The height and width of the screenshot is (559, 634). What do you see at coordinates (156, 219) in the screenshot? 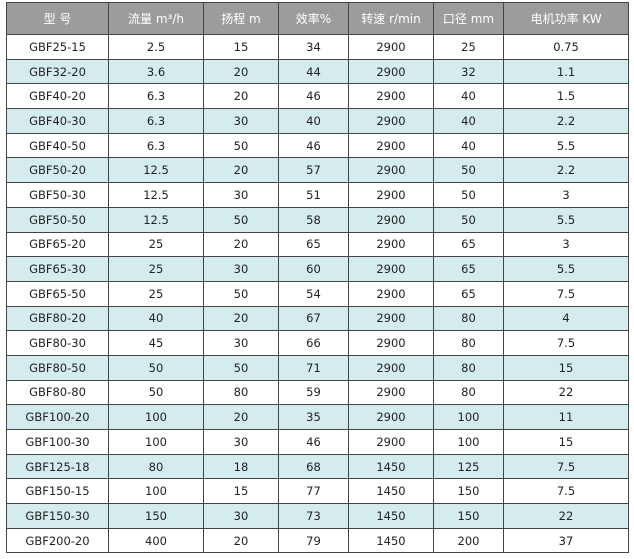
I see `table-cell: 12.5` at bounding box center [156, 219].